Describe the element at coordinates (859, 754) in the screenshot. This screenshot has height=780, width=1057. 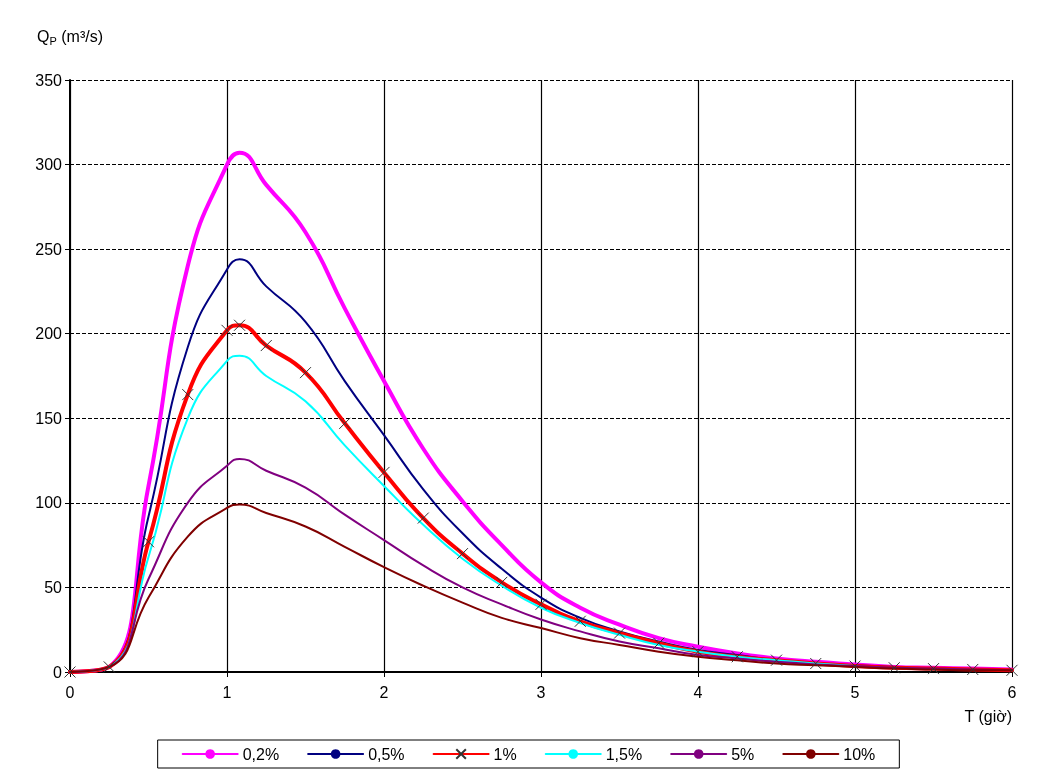
I see `legend-label: 10%` at that location.